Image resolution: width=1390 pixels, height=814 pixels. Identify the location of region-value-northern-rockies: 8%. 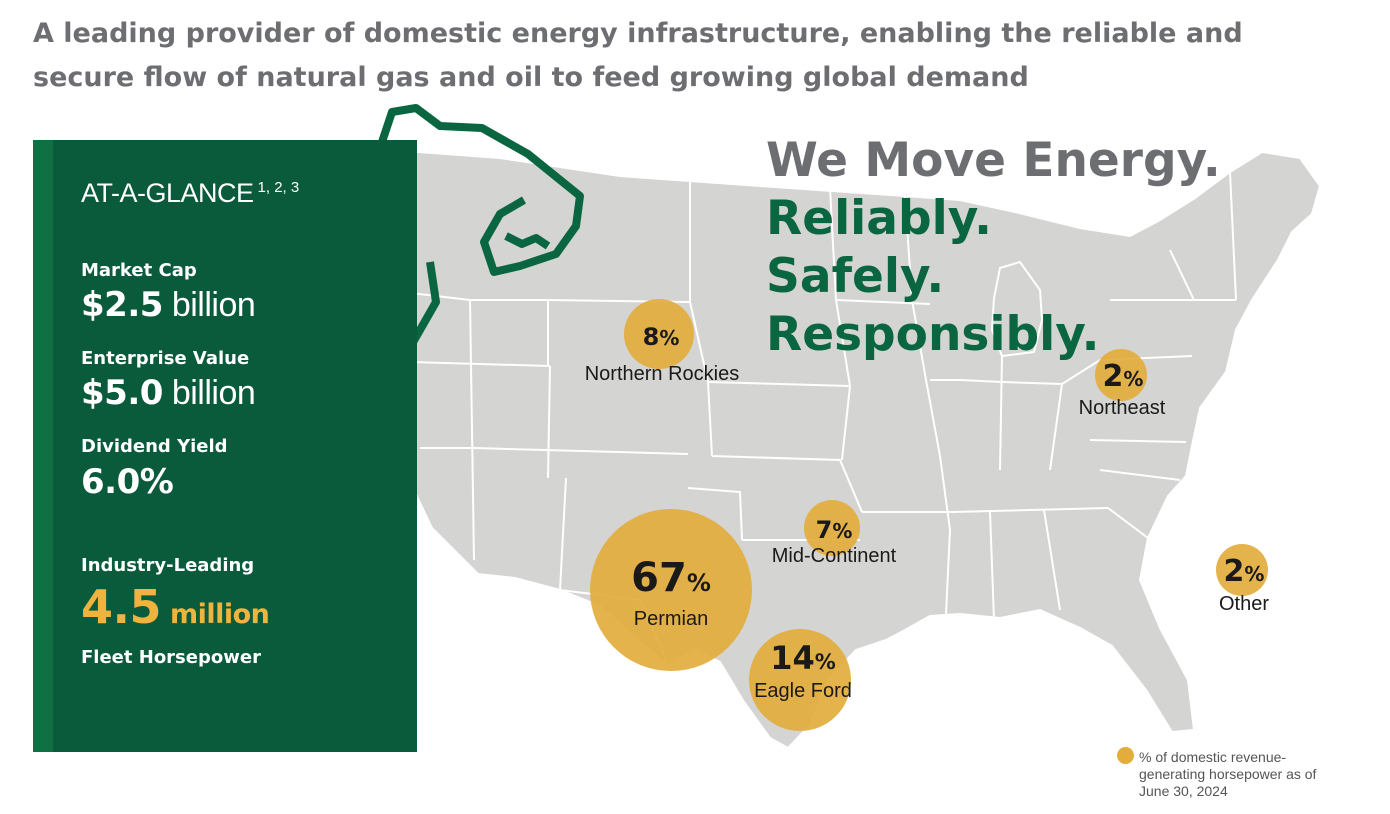
(661, 337).